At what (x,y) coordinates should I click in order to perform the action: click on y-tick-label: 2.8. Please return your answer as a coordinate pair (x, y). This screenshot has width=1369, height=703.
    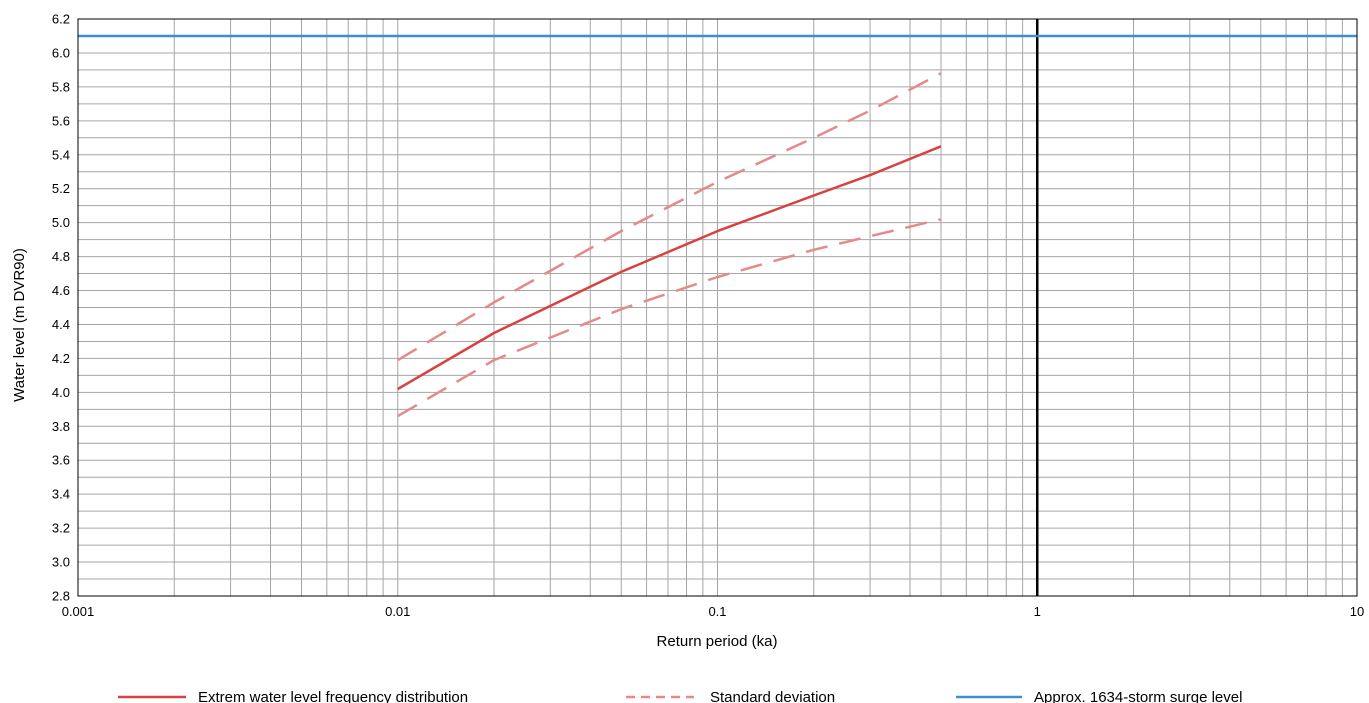
    Looking at the image, I should click on (61, 596).